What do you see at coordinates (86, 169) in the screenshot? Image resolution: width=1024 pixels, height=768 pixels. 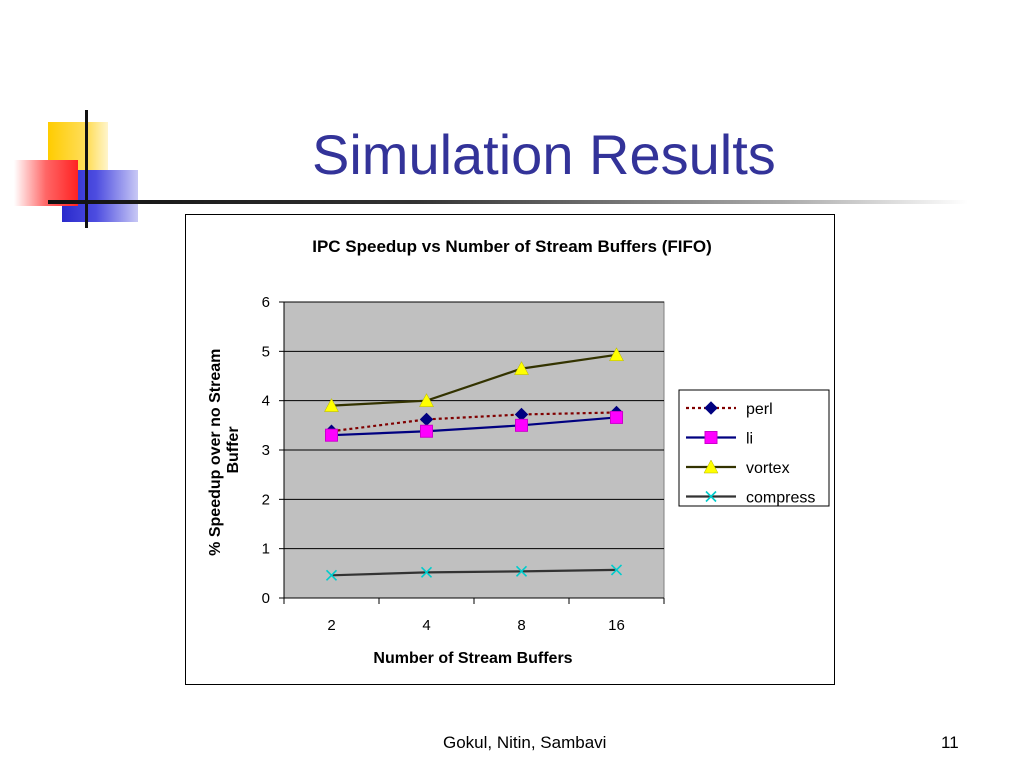 I see `deco-vertical-line` at bounding box center [86, 169].